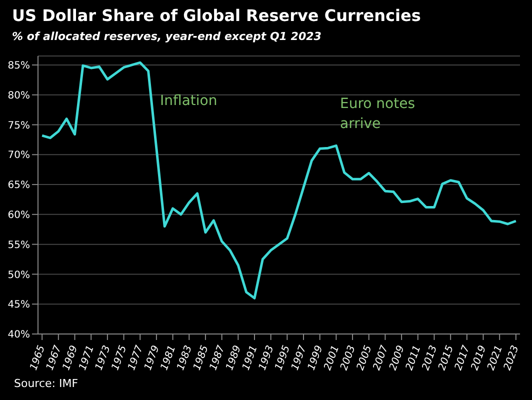 Image resolution: width=532 pixels, height=400 pixels. Describe the element at coordinates (283, 358) in the screenshot. I see `x-tick-label: 1995` at that location.